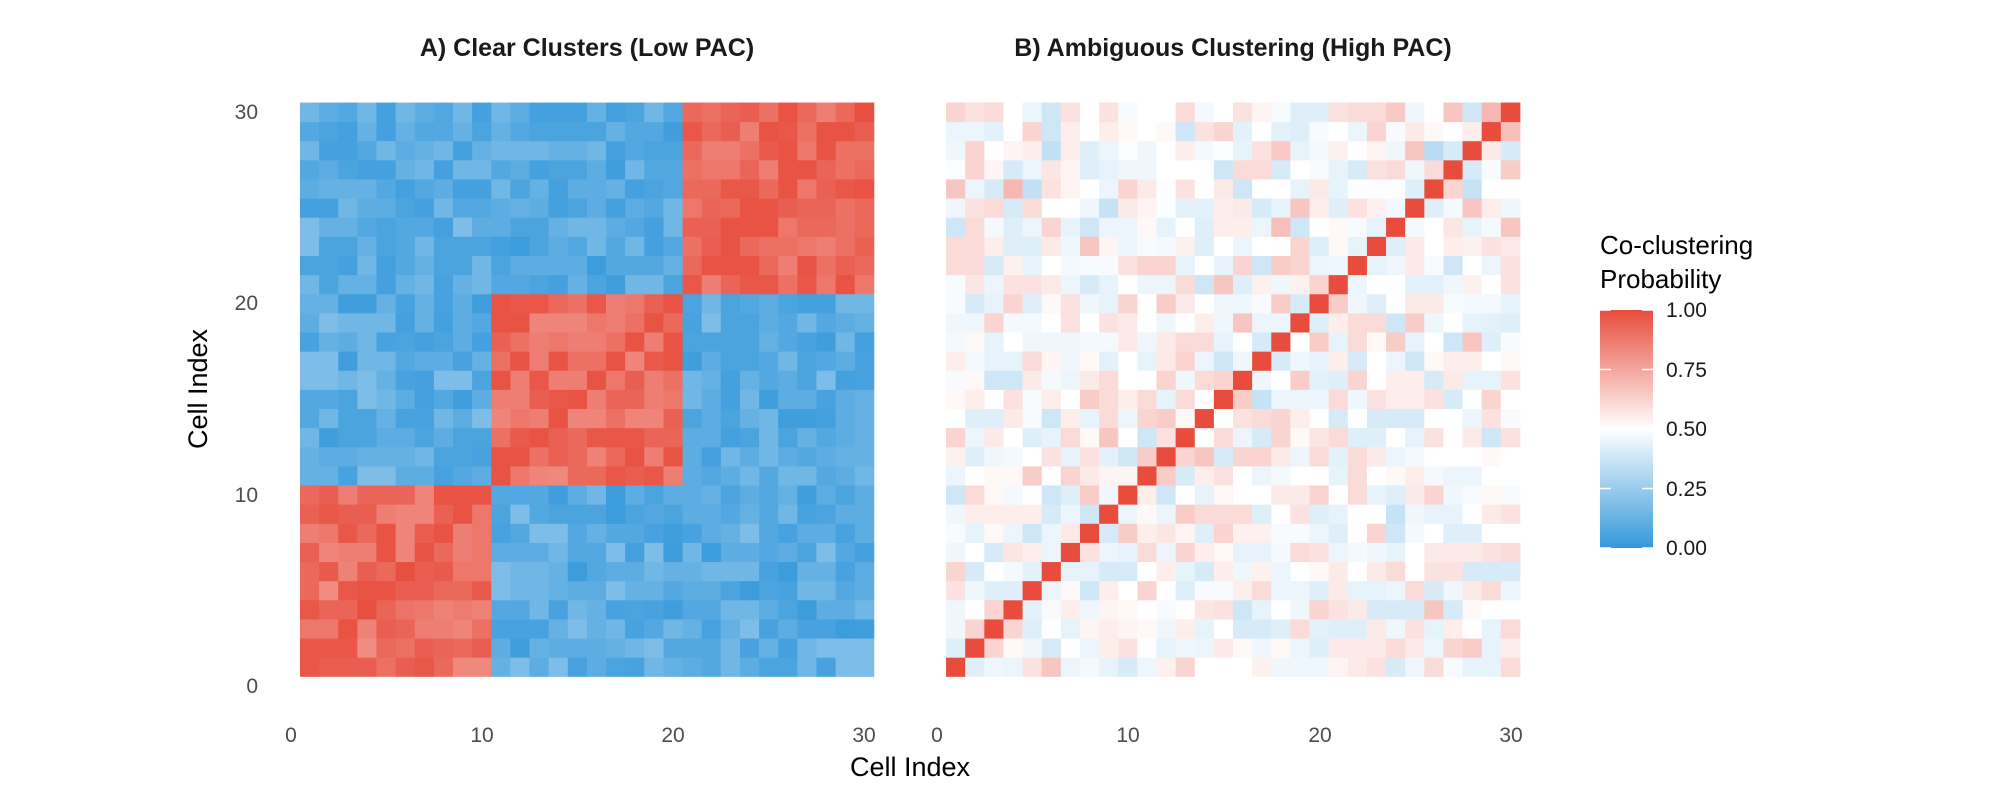 The image size is (2000, 800). I want to click on legend-label: 1.00, so click(1686, 310).